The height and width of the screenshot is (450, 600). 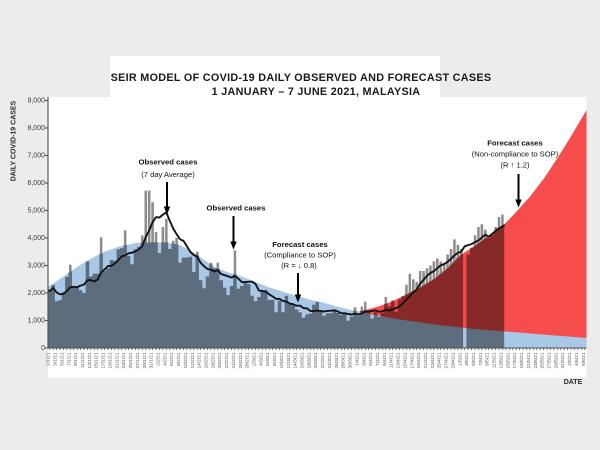 I want to click on svg-text: 18/3/21, so click(x=309, y=360).